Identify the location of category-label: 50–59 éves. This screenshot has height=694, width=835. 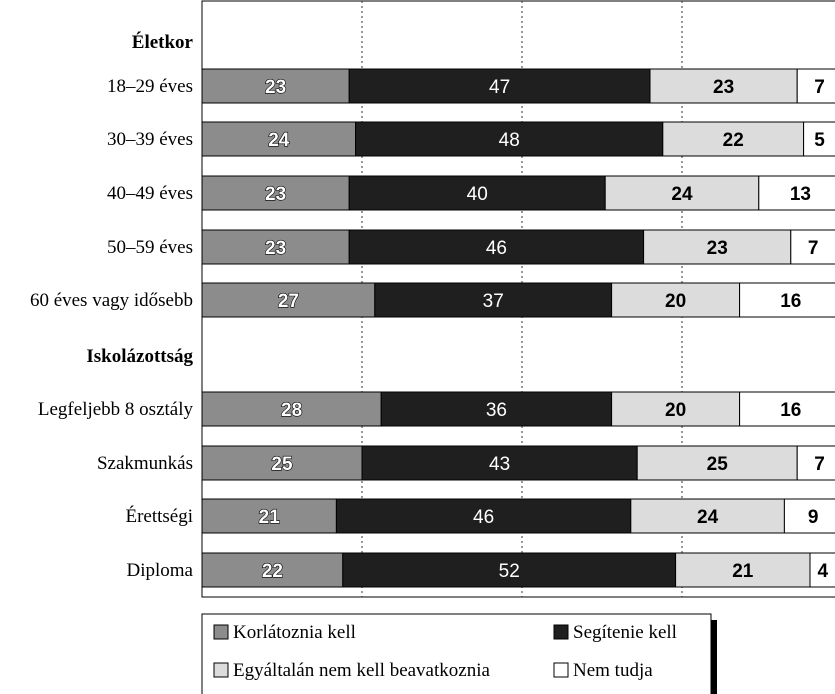
(150, 247).